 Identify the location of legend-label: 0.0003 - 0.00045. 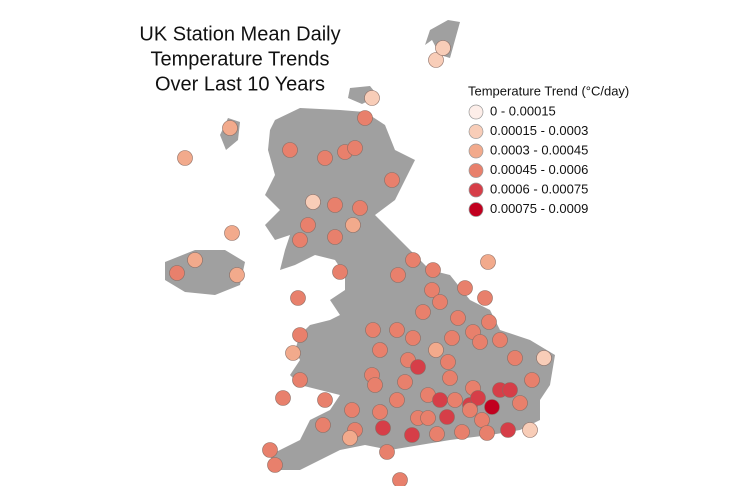
(539, 149).